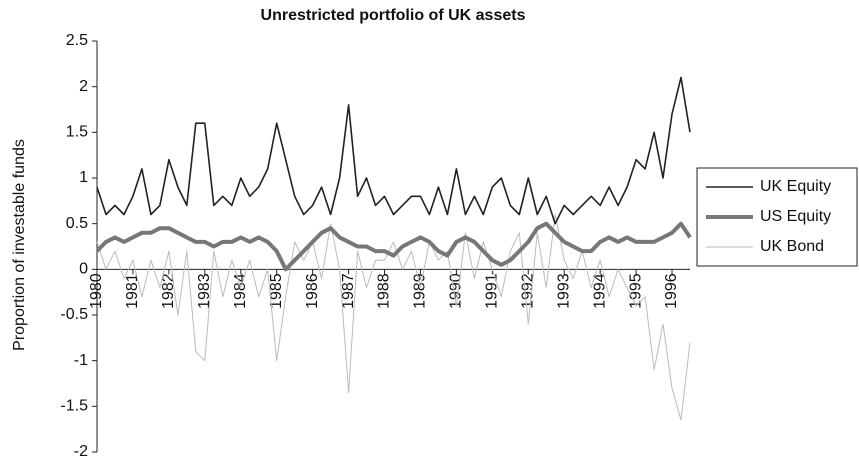 This screenshot has width=859, height=458. What do you see at coordinates (83, 269) in the screenshot?
I see `y-tick-label: 0` at bounding box center [83, 269].